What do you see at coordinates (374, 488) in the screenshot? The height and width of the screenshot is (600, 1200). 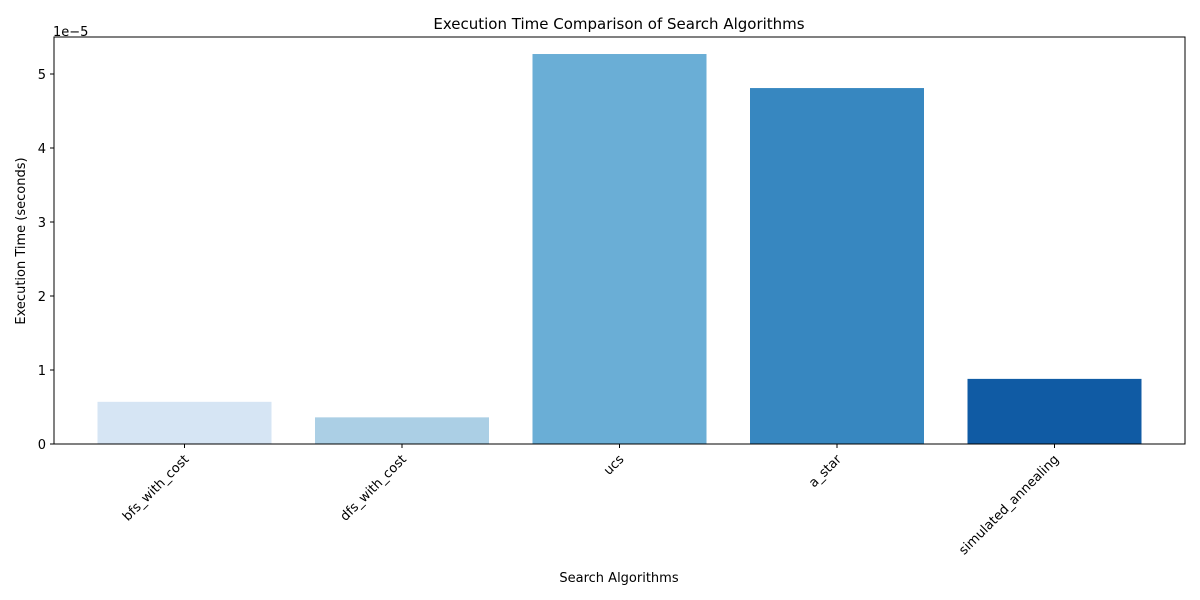 I see `x-tick-label: dfs_with_cost` at bounding box center [374, 488].